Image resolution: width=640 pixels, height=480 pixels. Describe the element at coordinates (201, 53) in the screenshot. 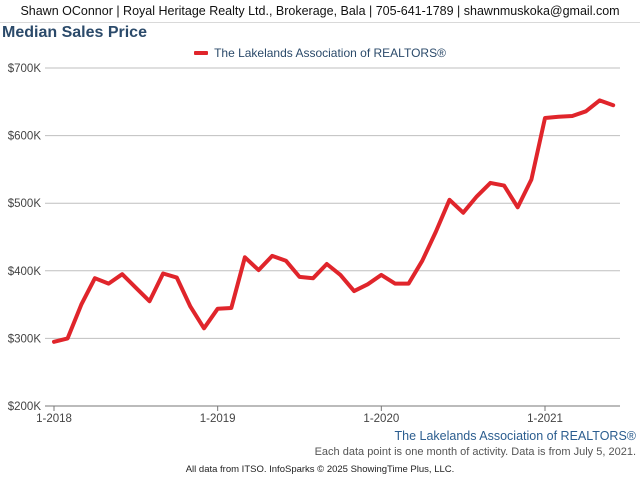

I see `legend-swatch` at that location.